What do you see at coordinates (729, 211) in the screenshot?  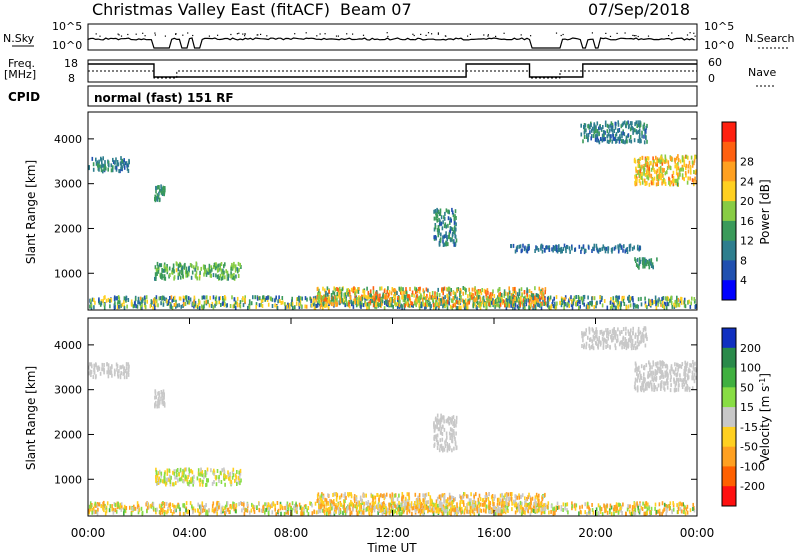 I see `colorbar-swatch` at bounding box center [729, 211].